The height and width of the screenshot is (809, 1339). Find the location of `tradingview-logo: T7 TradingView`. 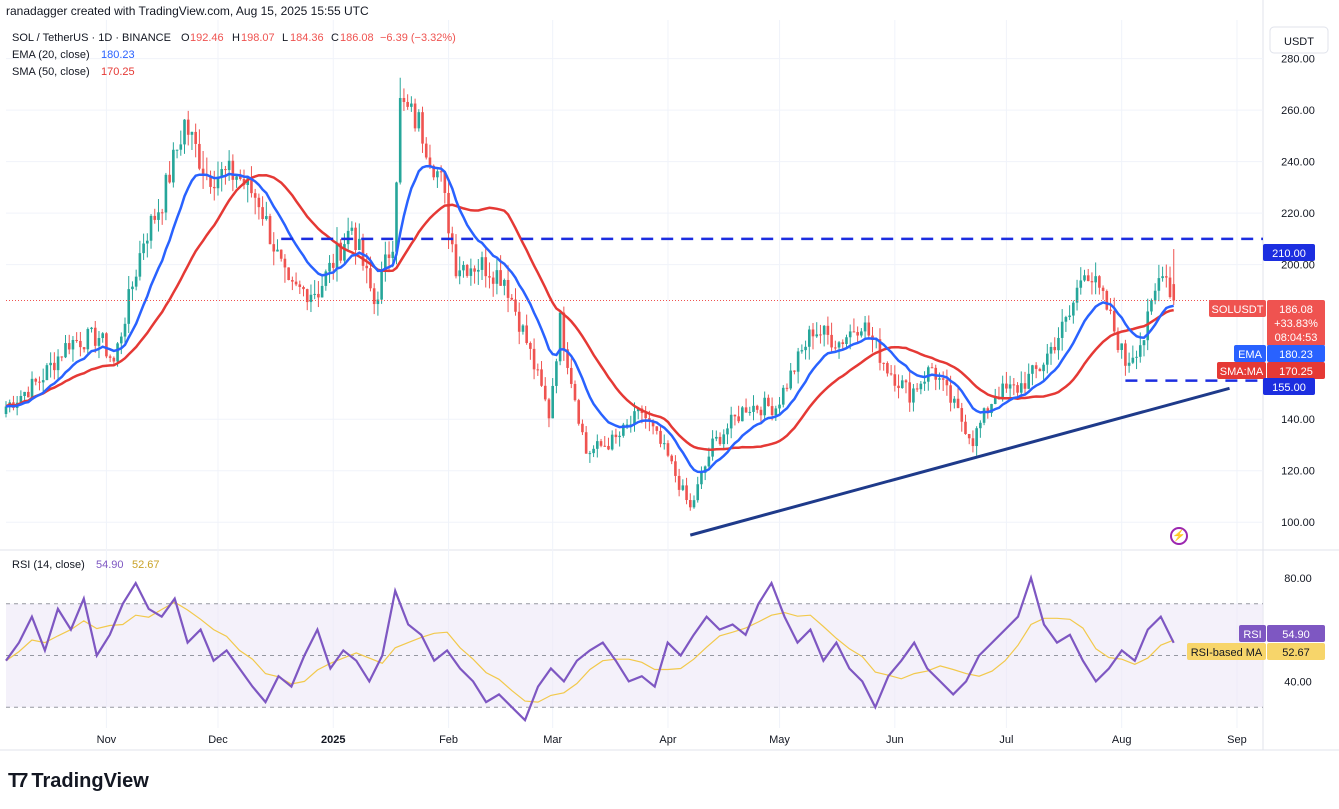

tradingview-logo: T7 TradingView is located at coordinates (78, 781).